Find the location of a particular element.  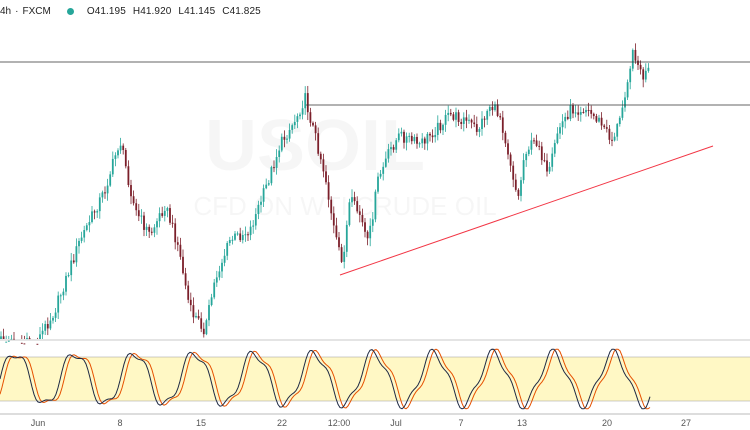

watermark-symbol: USOIL is located at coordinates (315, 146).